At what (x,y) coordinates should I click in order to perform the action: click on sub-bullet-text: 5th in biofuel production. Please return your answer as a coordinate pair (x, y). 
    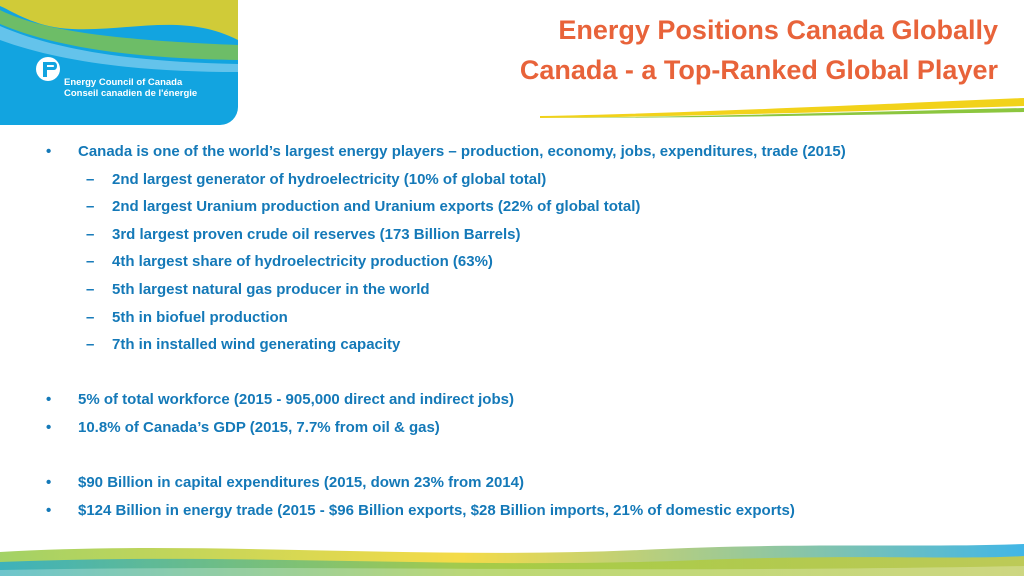
    Looking at the image, I should click on (200, 317).